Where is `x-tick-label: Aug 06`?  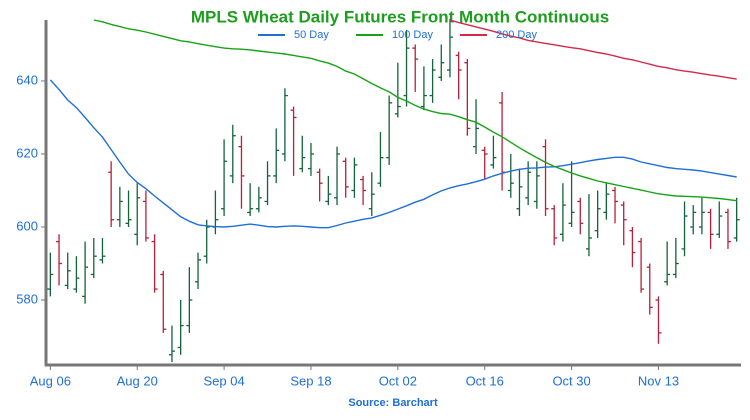 x-tick-label: Aug 06 is located at coordinates (50, 380).